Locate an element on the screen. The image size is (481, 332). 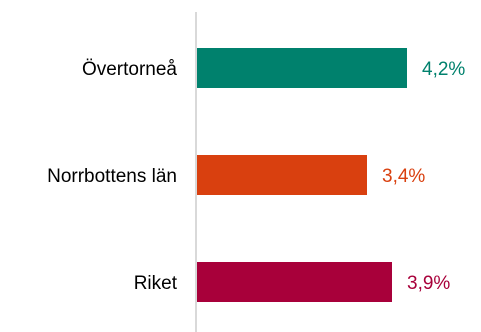
value-label-2: 3,9% is located at coordinates (428, 283).